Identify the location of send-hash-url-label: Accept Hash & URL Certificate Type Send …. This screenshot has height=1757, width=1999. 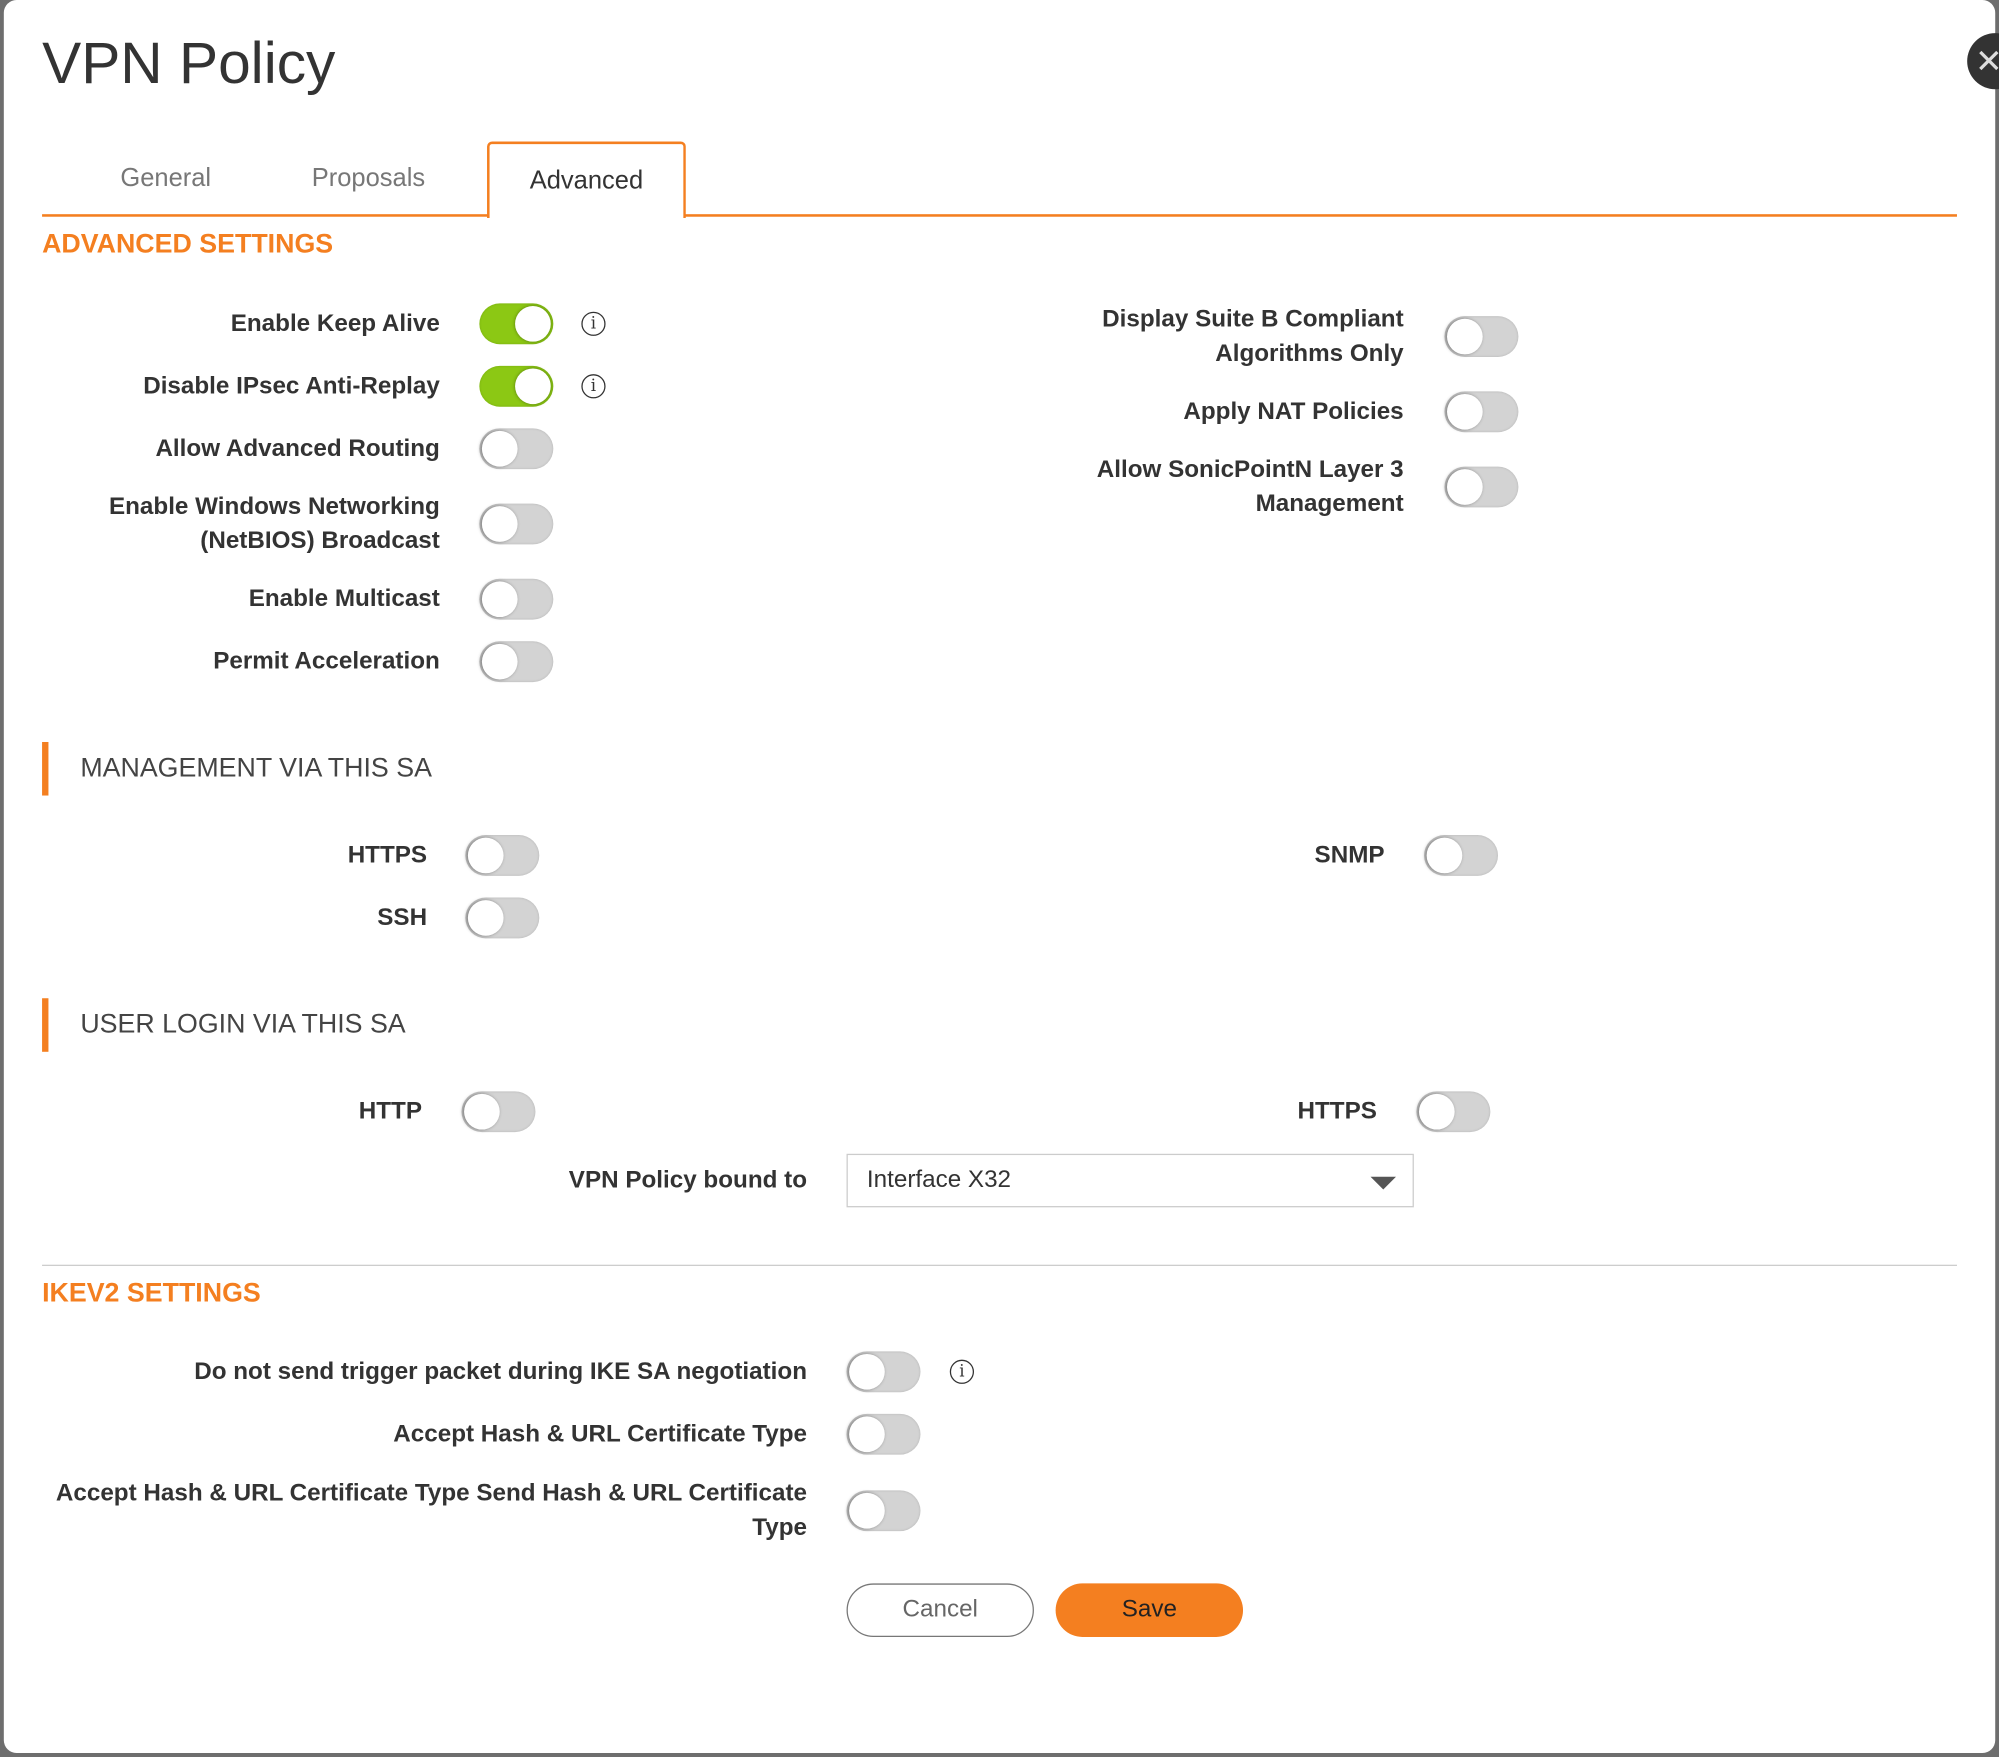
(431, 1511).